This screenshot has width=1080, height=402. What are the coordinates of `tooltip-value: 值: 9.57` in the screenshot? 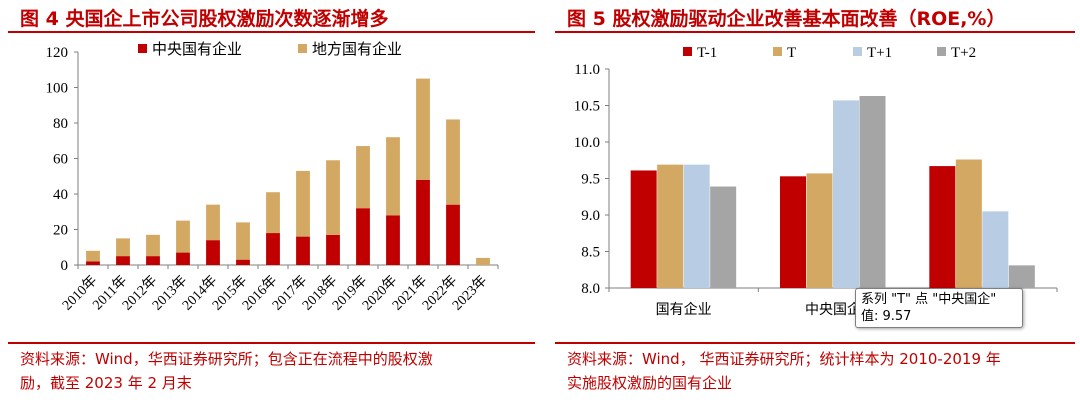 It's located at (886, 316).